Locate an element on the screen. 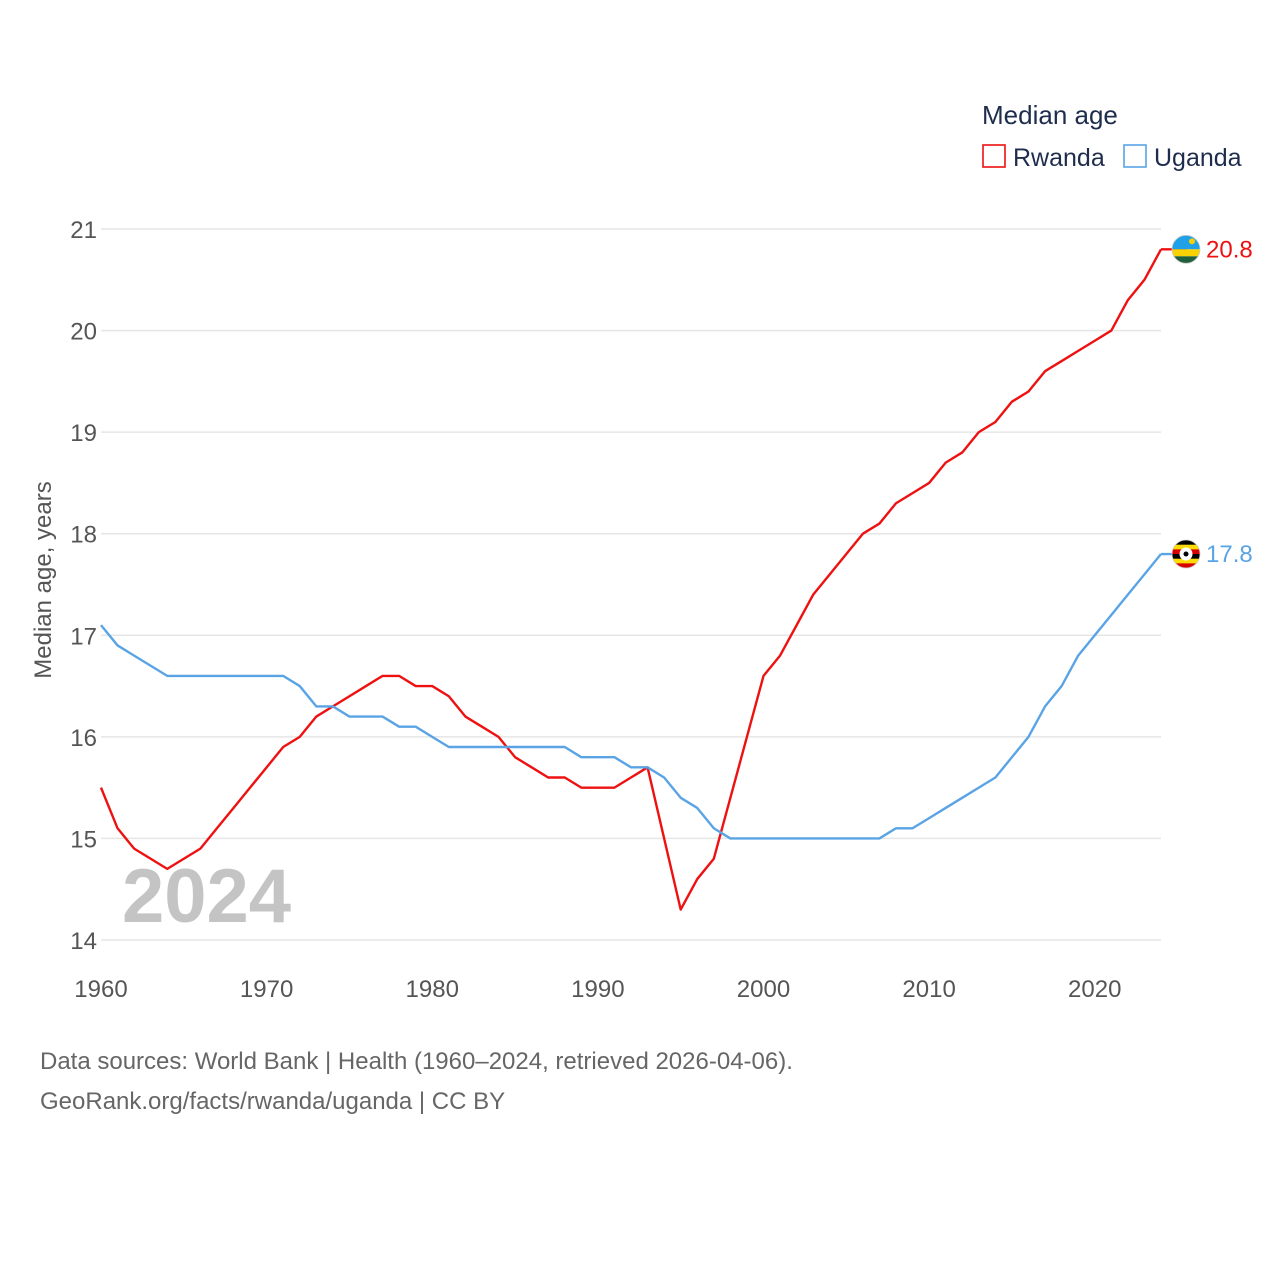 This screenshot has width=1280, height=1280. flag-sun is located at coordinates (1192, 241).